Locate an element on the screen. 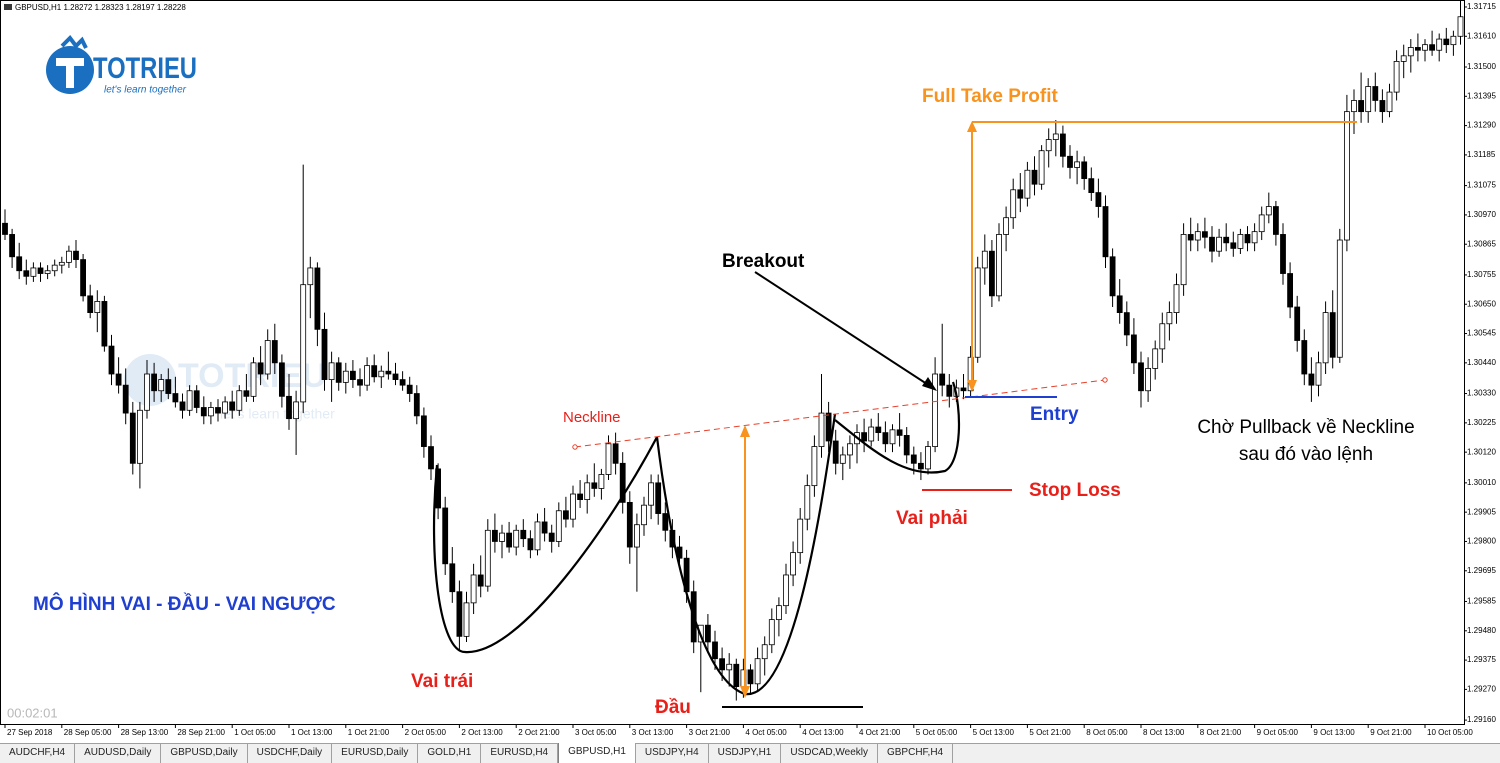 The width and height of the screenshot is (1500, 763). neckline-end is located at coordinates (575, 447).